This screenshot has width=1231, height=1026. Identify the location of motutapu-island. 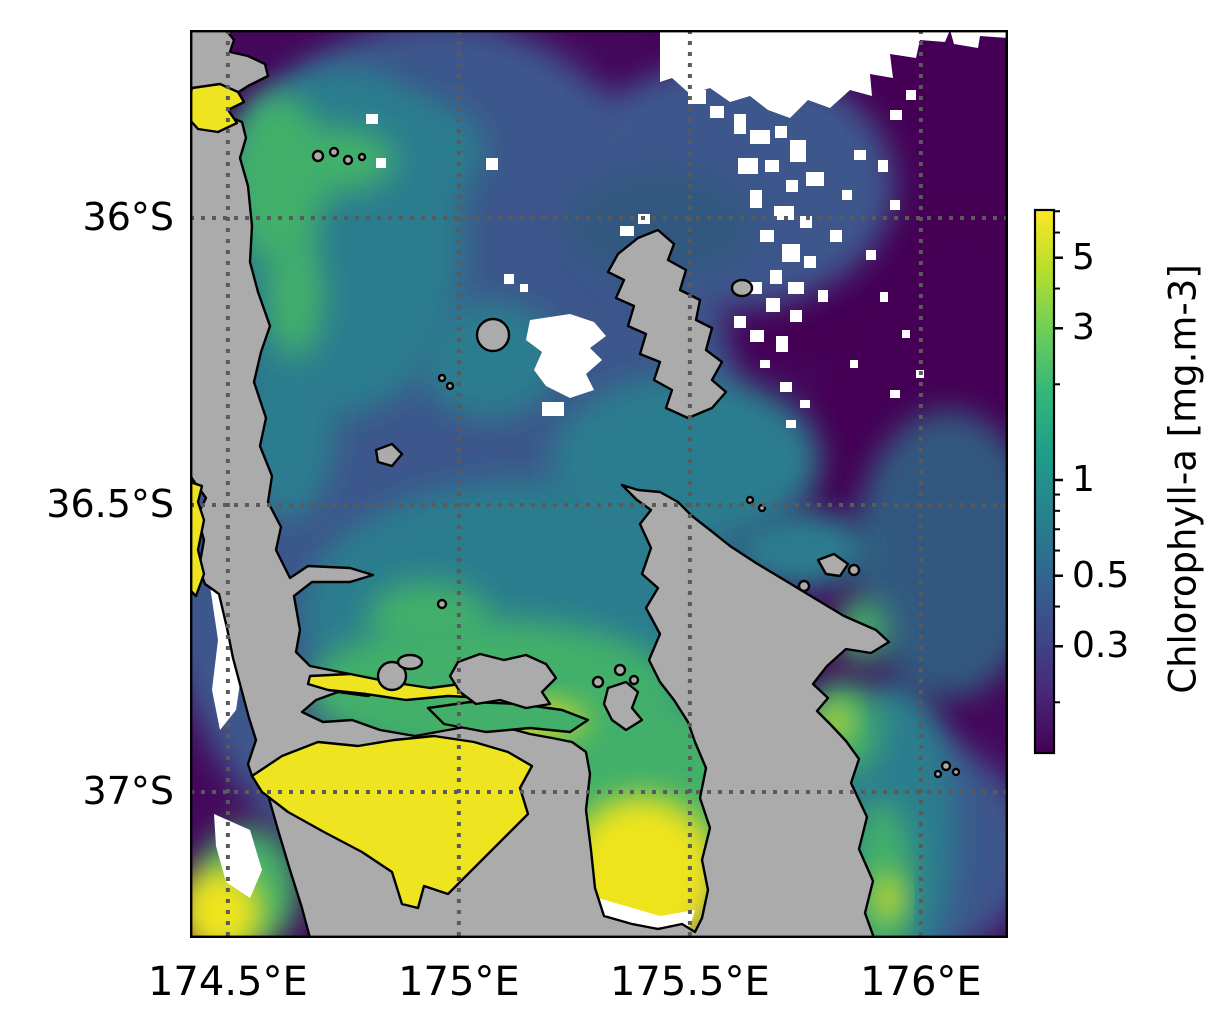
(410, 662).